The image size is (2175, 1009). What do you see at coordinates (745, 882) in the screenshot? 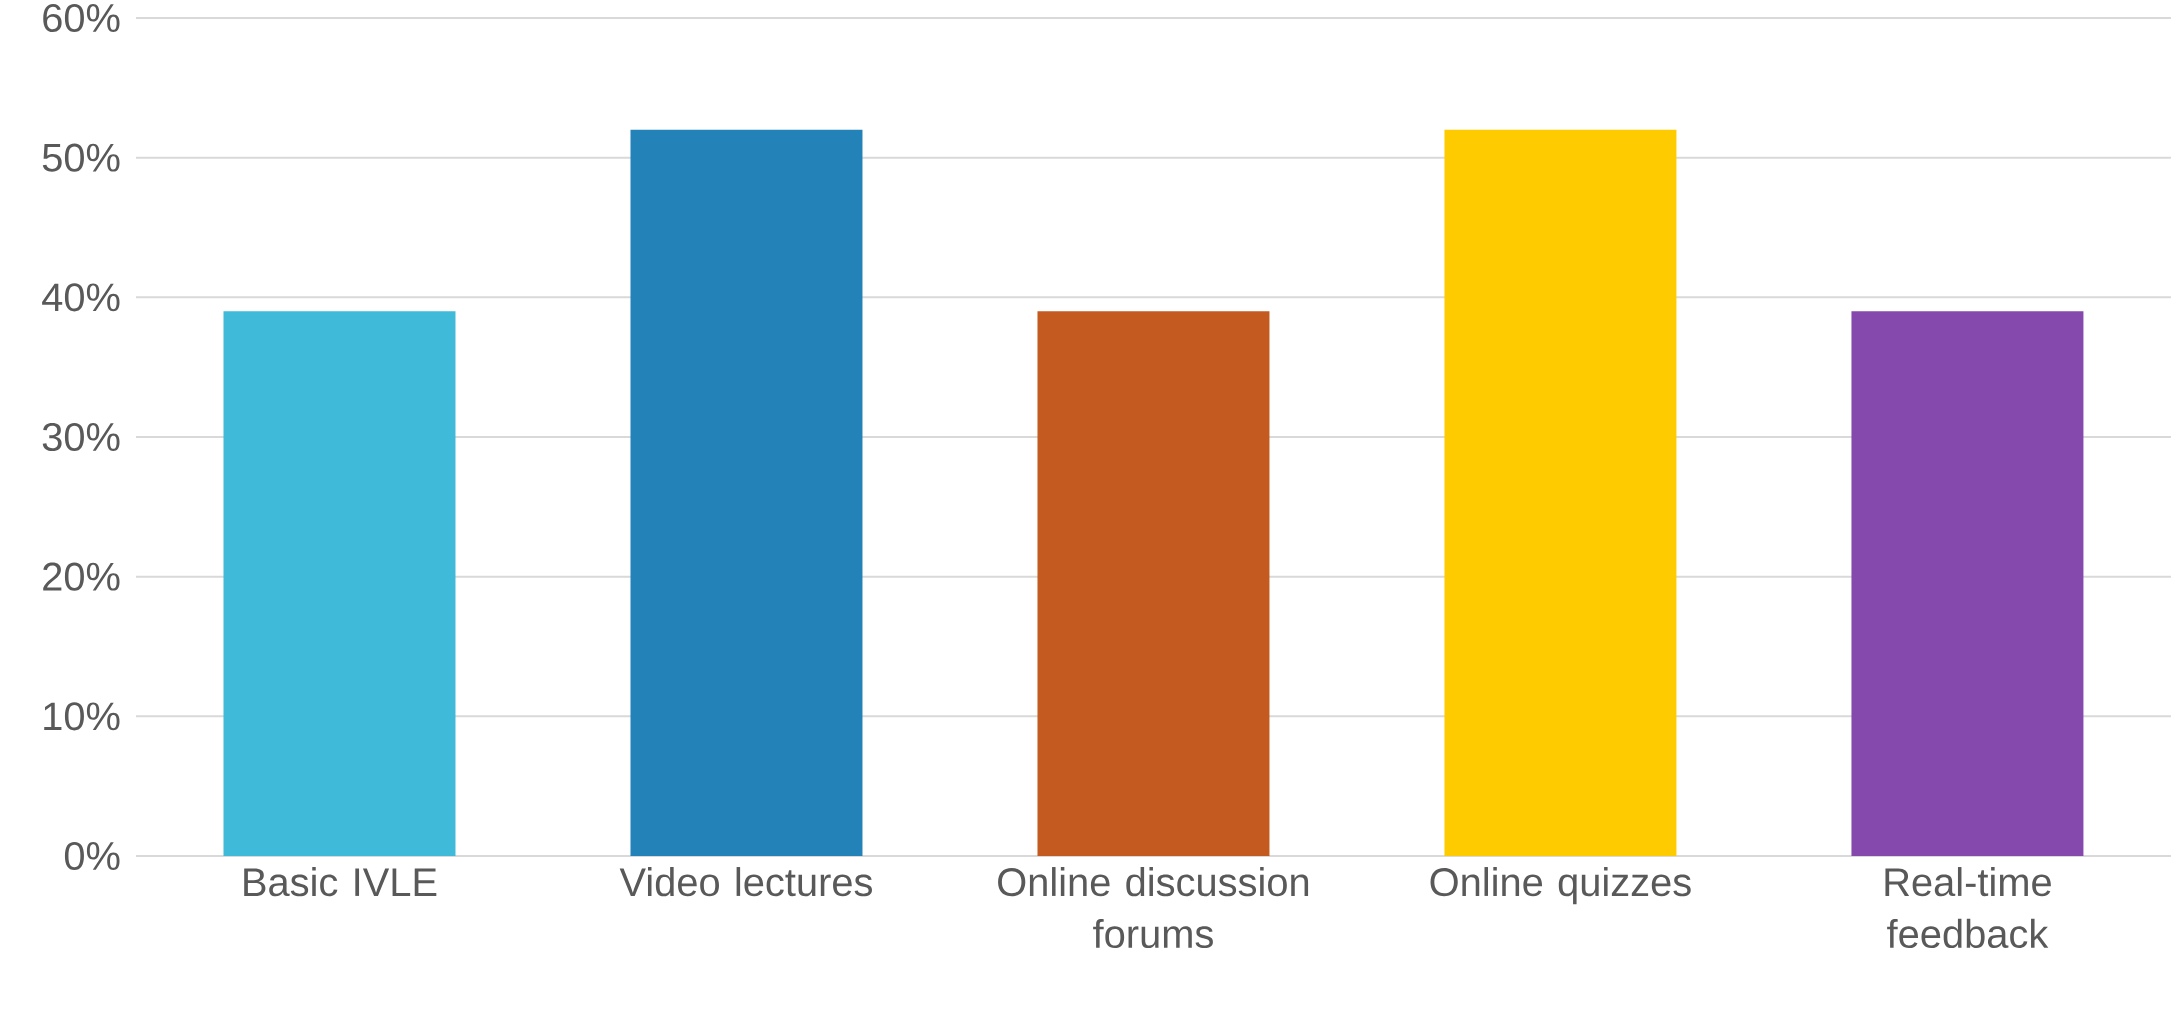
I see `x-tick-label: Video lectures` at bounding box center [745, 882].